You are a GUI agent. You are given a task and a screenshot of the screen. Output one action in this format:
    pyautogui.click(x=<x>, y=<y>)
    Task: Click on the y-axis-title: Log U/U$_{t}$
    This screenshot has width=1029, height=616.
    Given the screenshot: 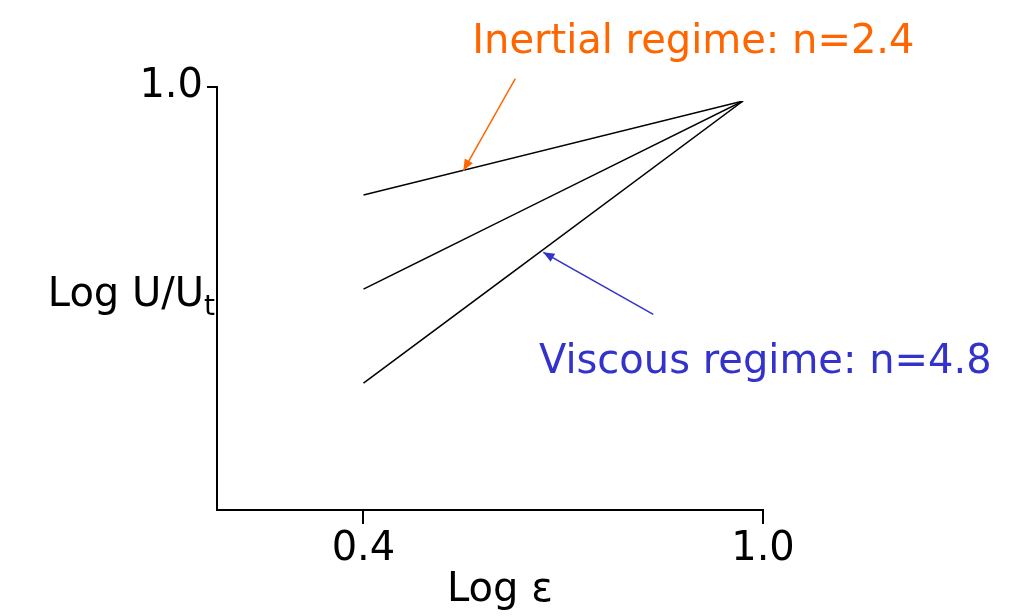 What is the action you would take?
    pyautogui.click(x=131, y=295)
    